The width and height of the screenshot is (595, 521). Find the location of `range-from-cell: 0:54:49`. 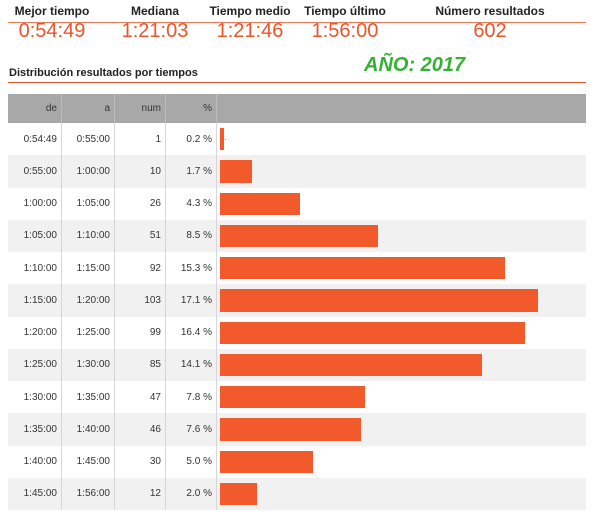

range-from-cell: 0:54:49 is located at coordinates (35, 139).